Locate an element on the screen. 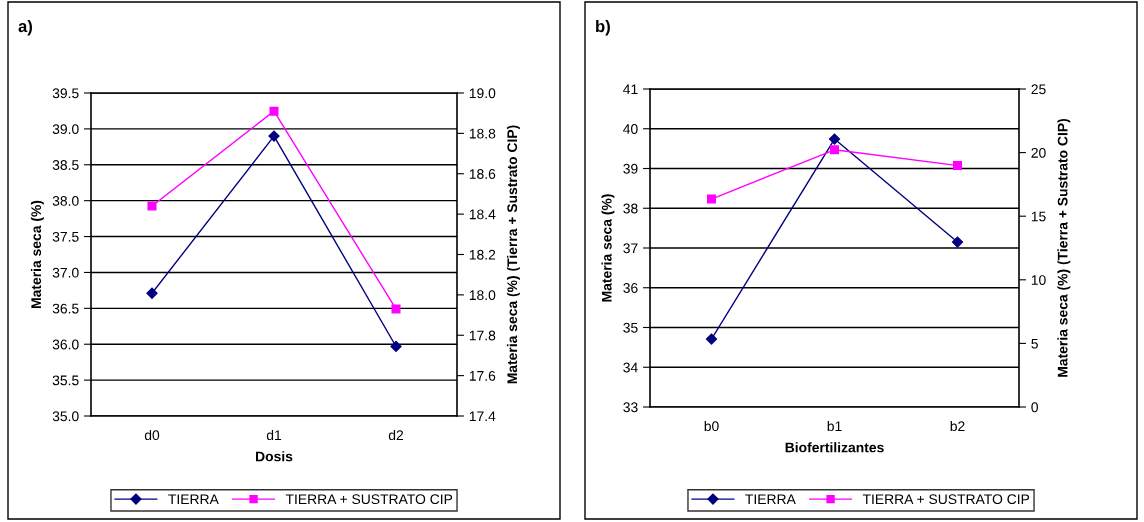  x-tick-label: d1 is located at coordinates (274, 435).